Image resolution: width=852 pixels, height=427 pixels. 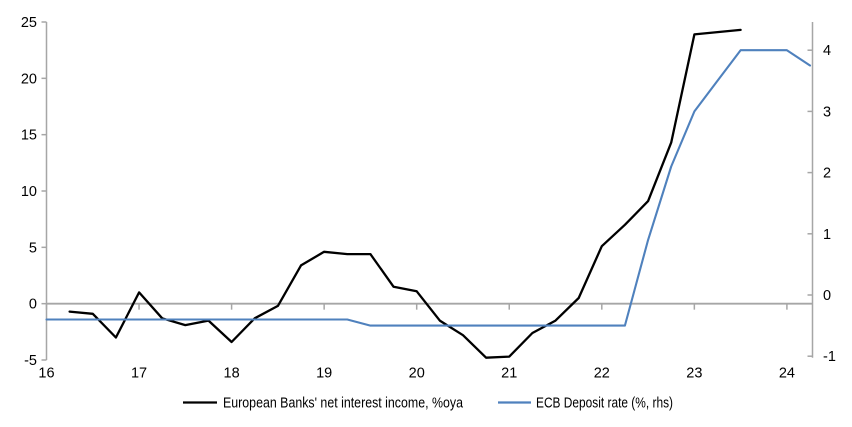 I want to click on right-y-axis-tick-label: 3, so click(x=827, y=112).